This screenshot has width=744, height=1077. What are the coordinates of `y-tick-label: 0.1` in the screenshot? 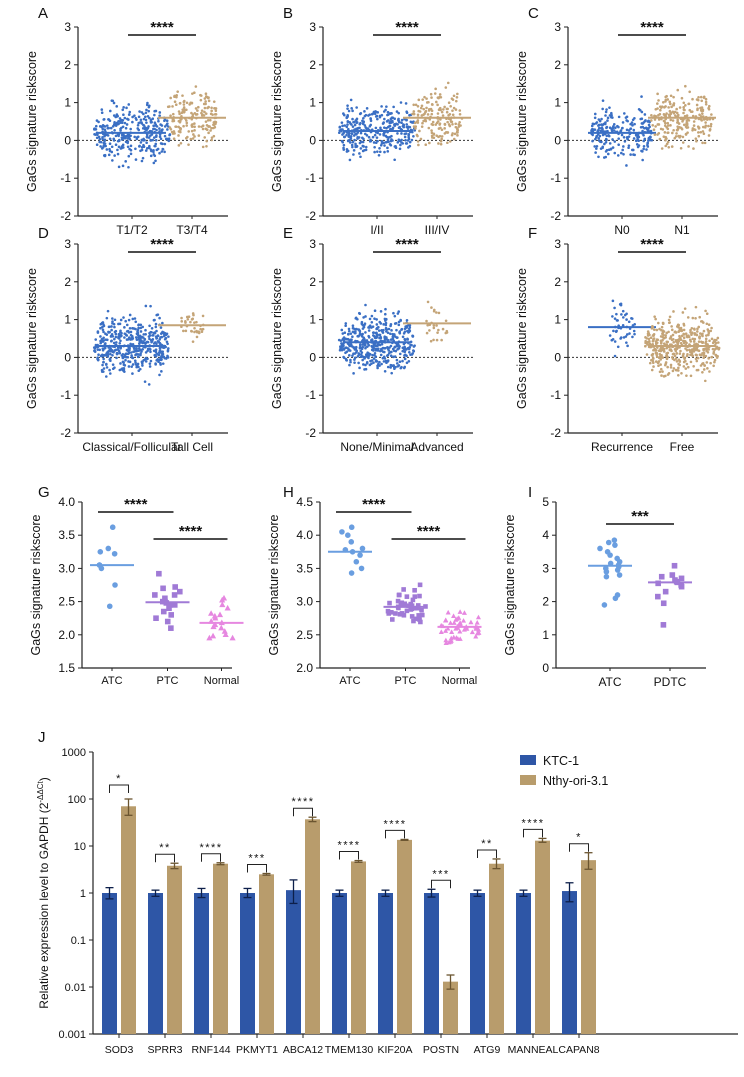 It's located at (78, 941).